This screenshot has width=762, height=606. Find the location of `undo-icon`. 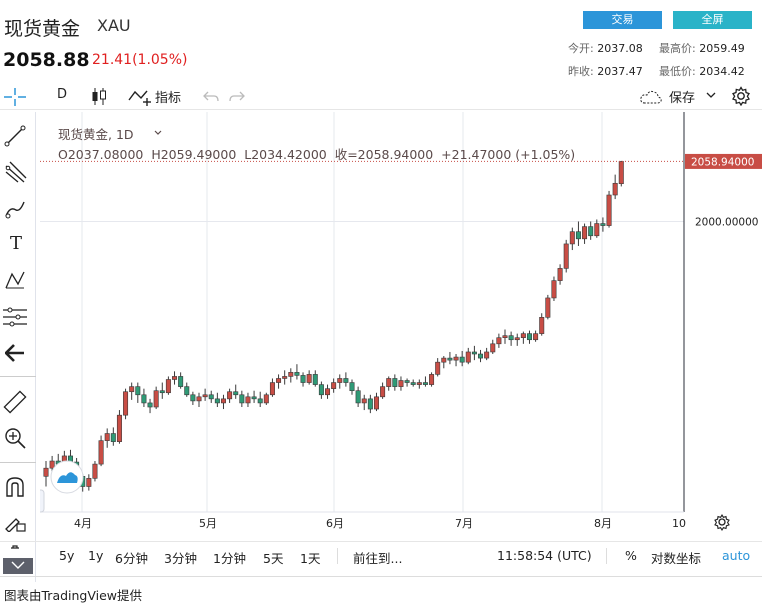

undo-icon is located at coordinates (211, 96).